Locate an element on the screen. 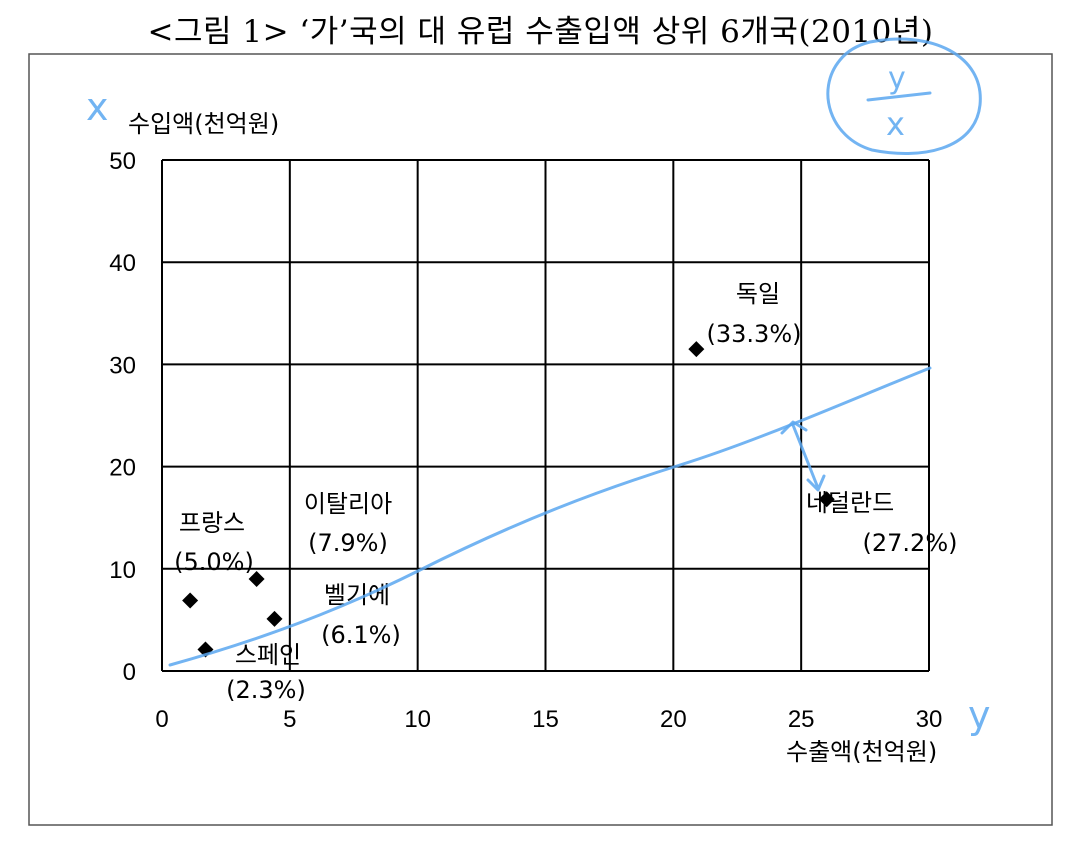 Image resolution: width=1081 pixels, height=847 pixels. handwritten-fraction-bar is located at coordinates (899, 96).